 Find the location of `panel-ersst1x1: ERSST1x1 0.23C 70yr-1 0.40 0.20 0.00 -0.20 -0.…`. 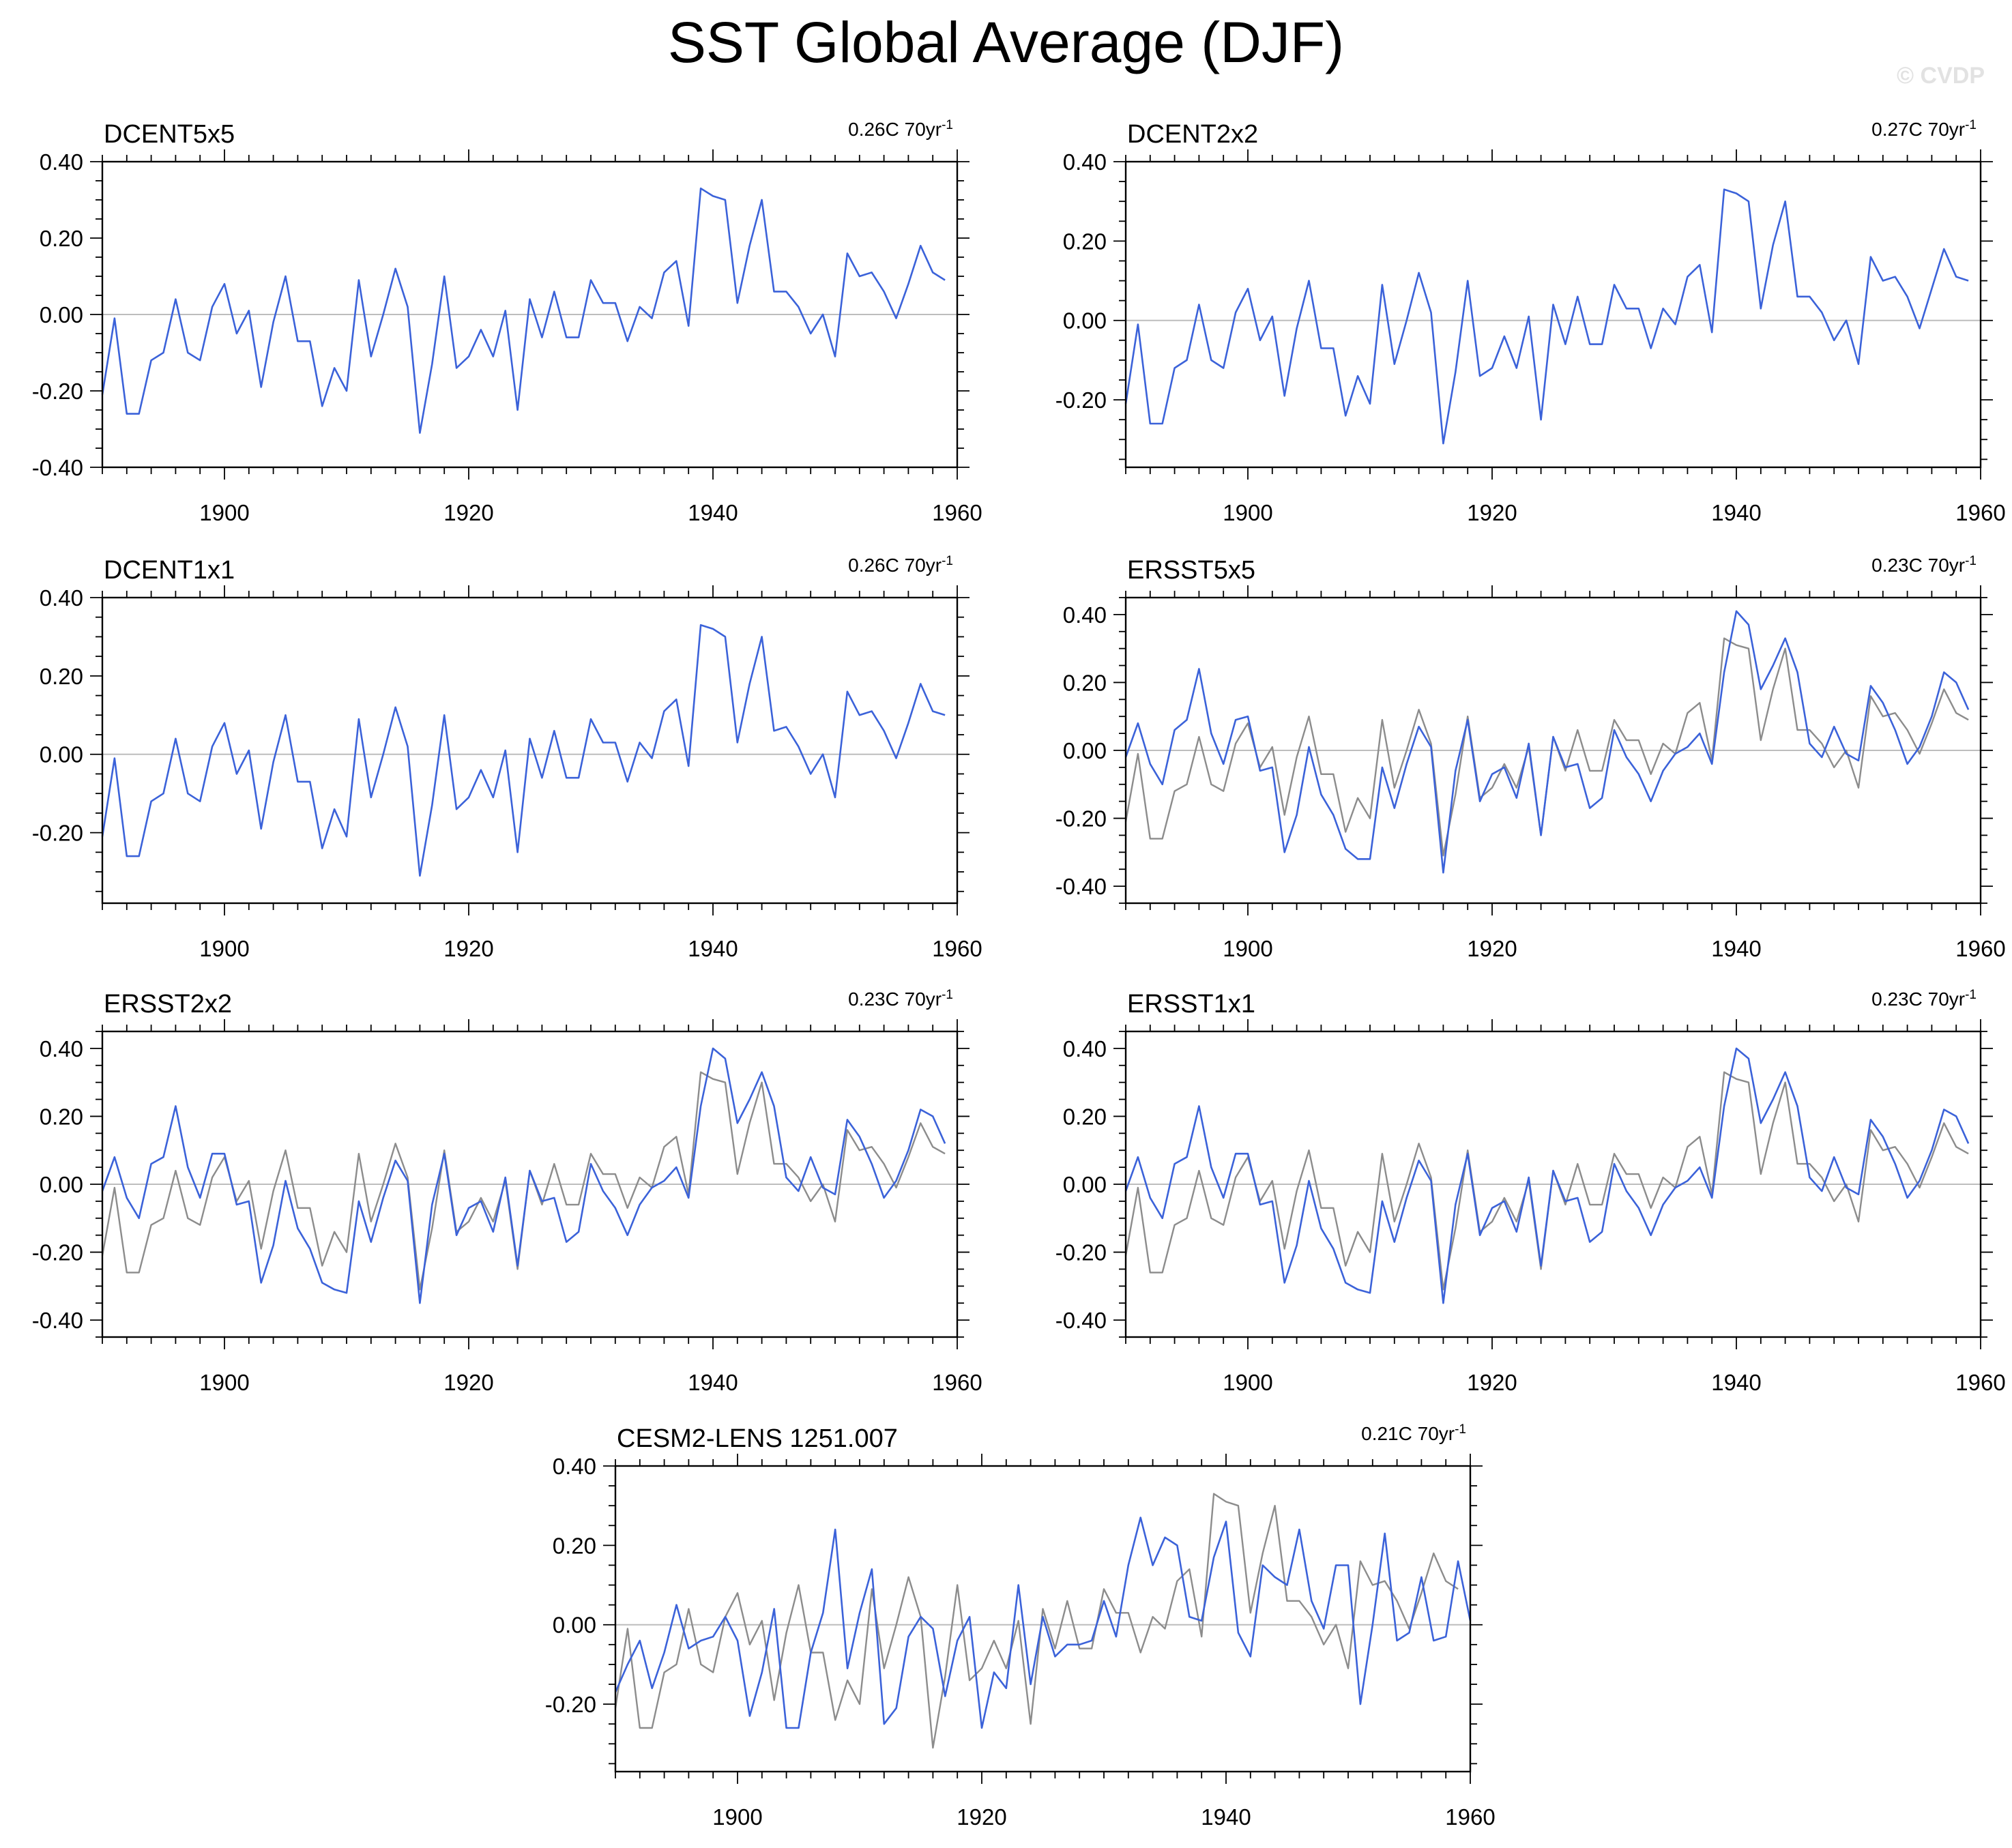

panel-ersst1x1: ERSST1x1 0.23C 70yr-1 0.40 0.20 0.00 -0.20 -0.… is located at coordinates (1530, 1192).